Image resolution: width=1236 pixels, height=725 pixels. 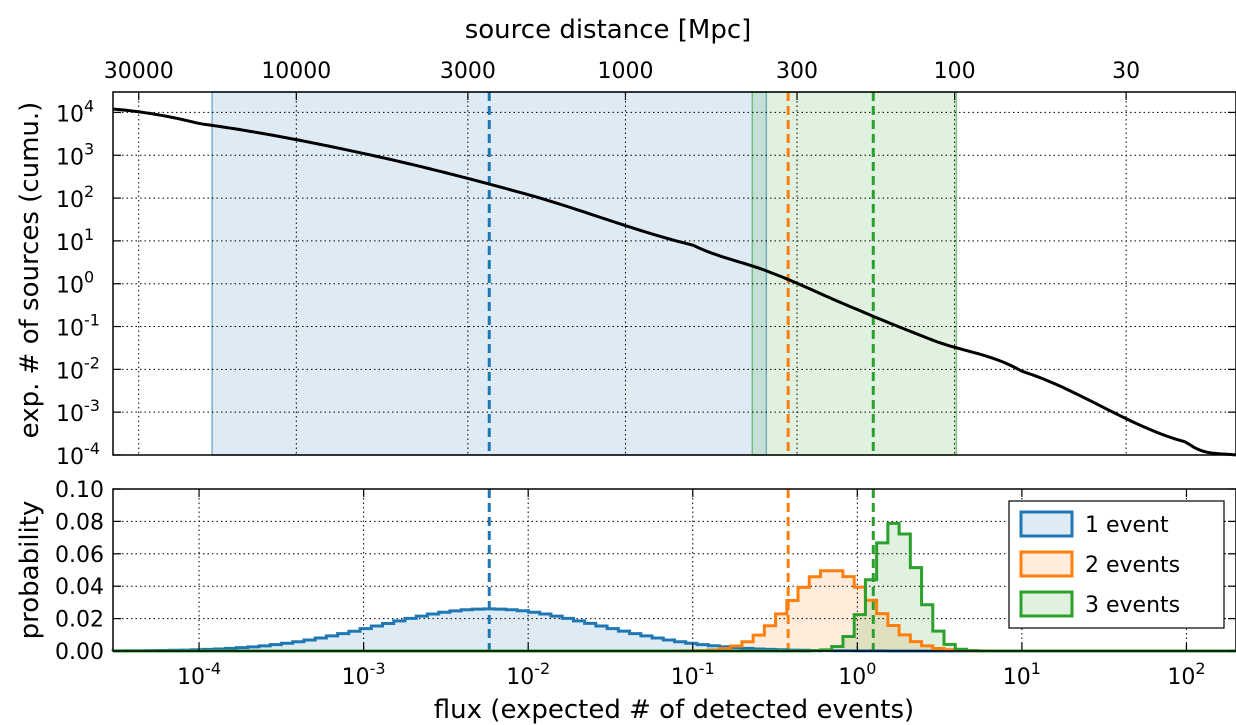 What do you see at coordinates (89, 191) in the screenshot?
I see `top-y-tick-label-exponent: 2` at bounding box center [89, 191].